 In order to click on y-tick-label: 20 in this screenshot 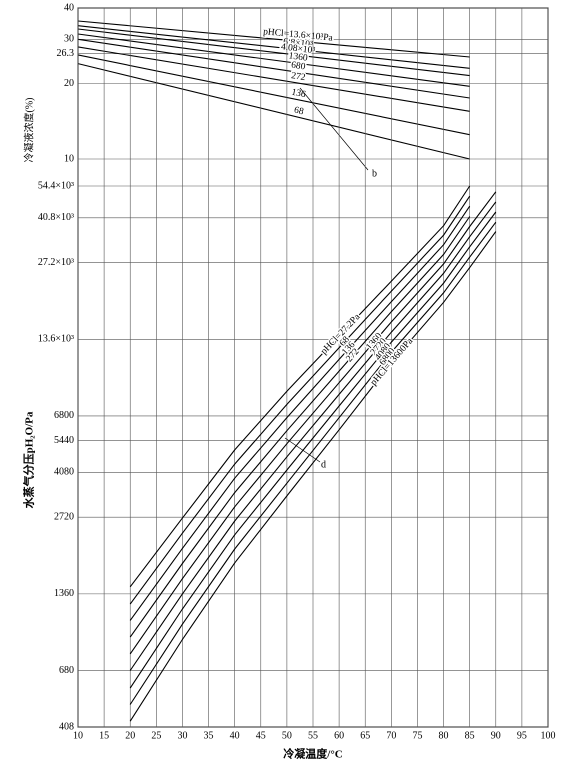, I will do `click(69, 83)`.